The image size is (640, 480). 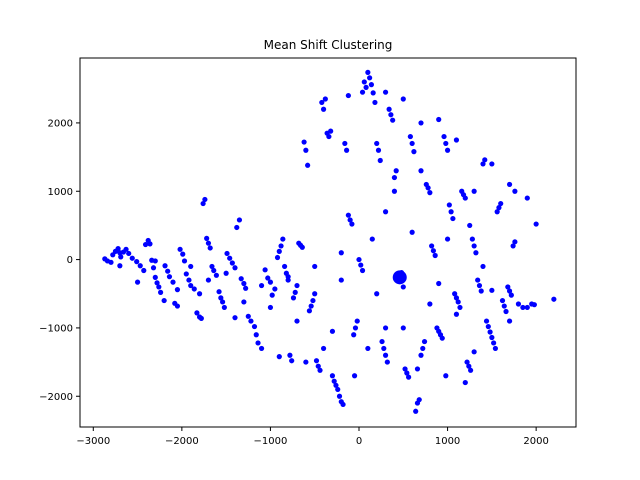 What do you see at coordinates (59, 260) in the screenshot?
I see `y-axis: −2000 −1000 0 1000 2000` at bounding box center [59, 260].